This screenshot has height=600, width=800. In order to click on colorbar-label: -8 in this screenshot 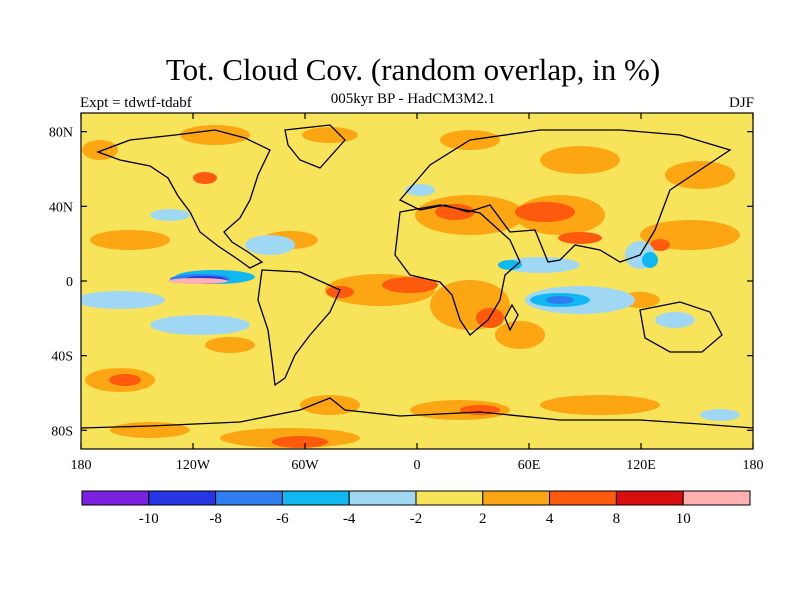, I will do `click(215, 519)`.